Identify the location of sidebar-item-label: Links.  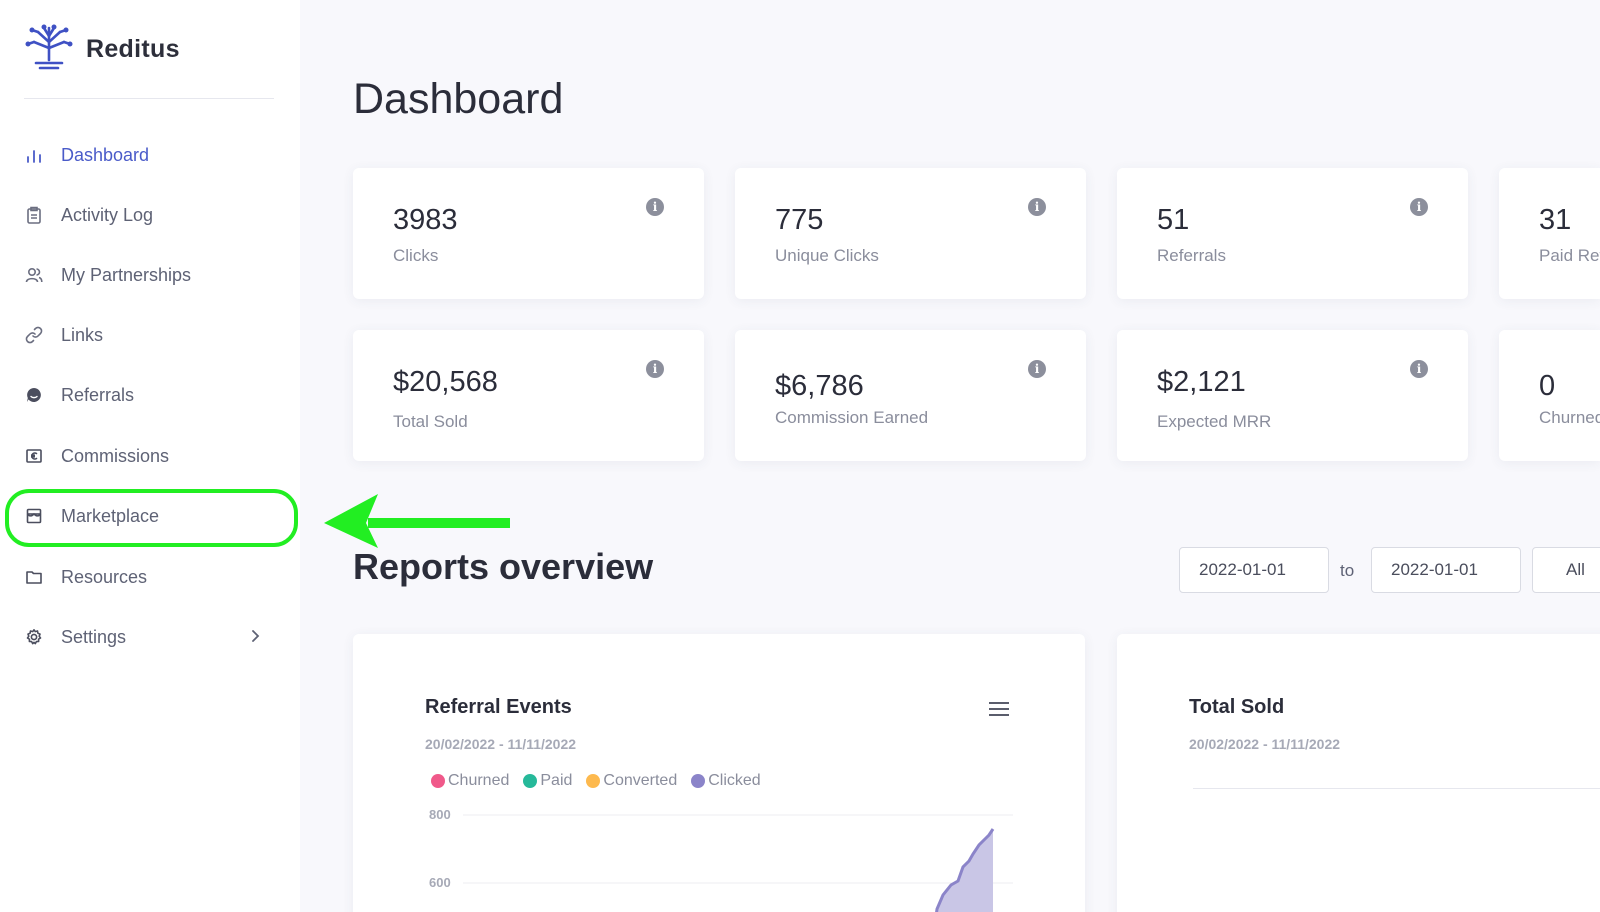
(82, 334).